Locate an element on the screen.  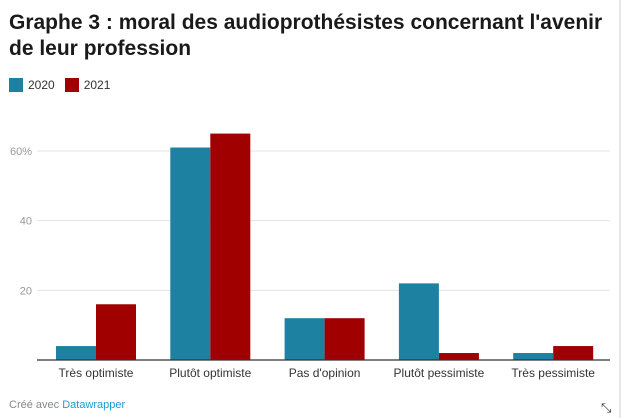
x-tick-label: Très optimiste is located at coordinates (96, 373).